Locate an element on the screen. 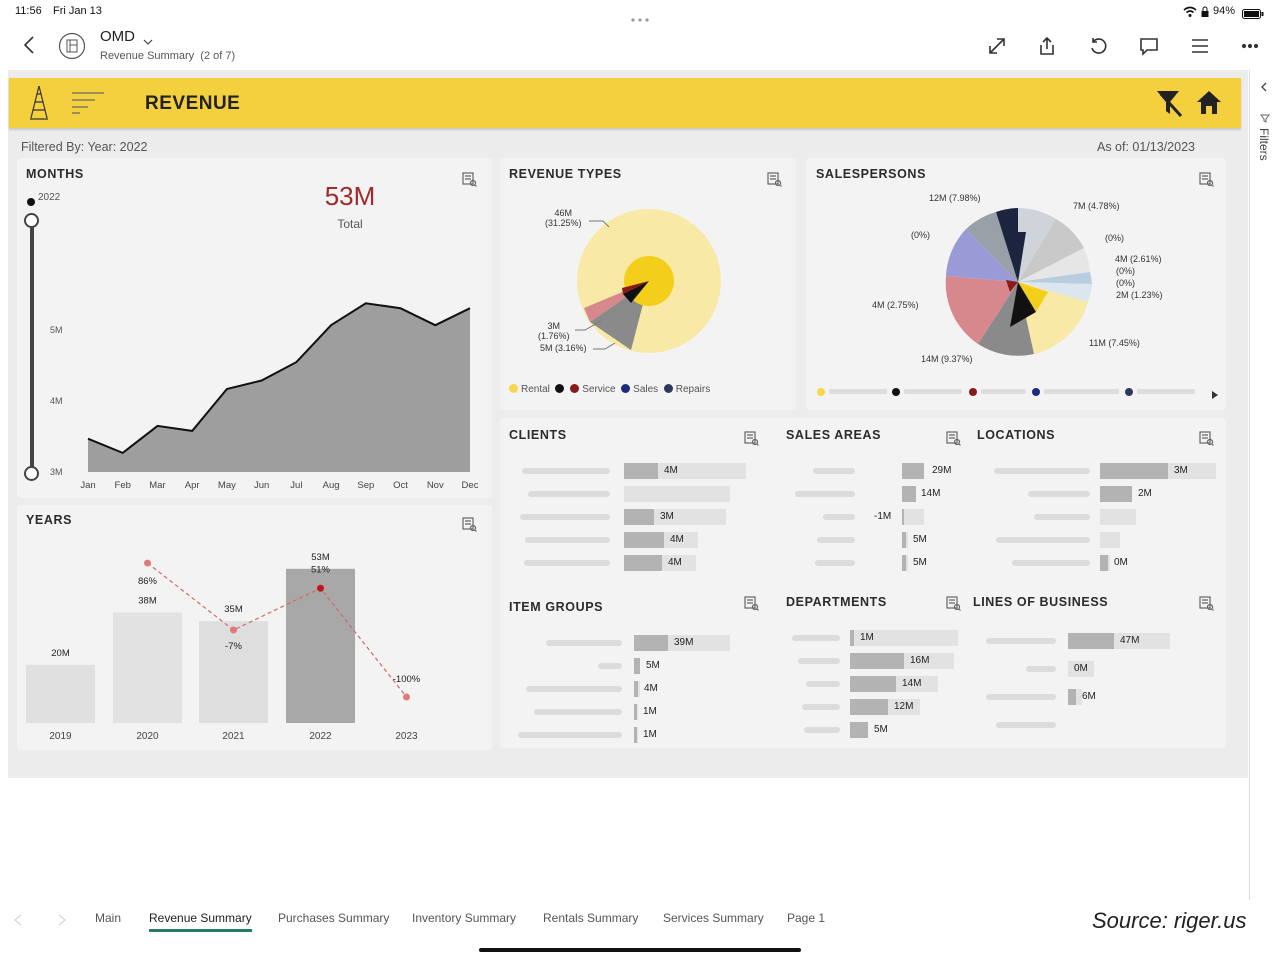 The width and height of the screenshot is (1280, 960). more-icon is located at coordinates (1250, 46).